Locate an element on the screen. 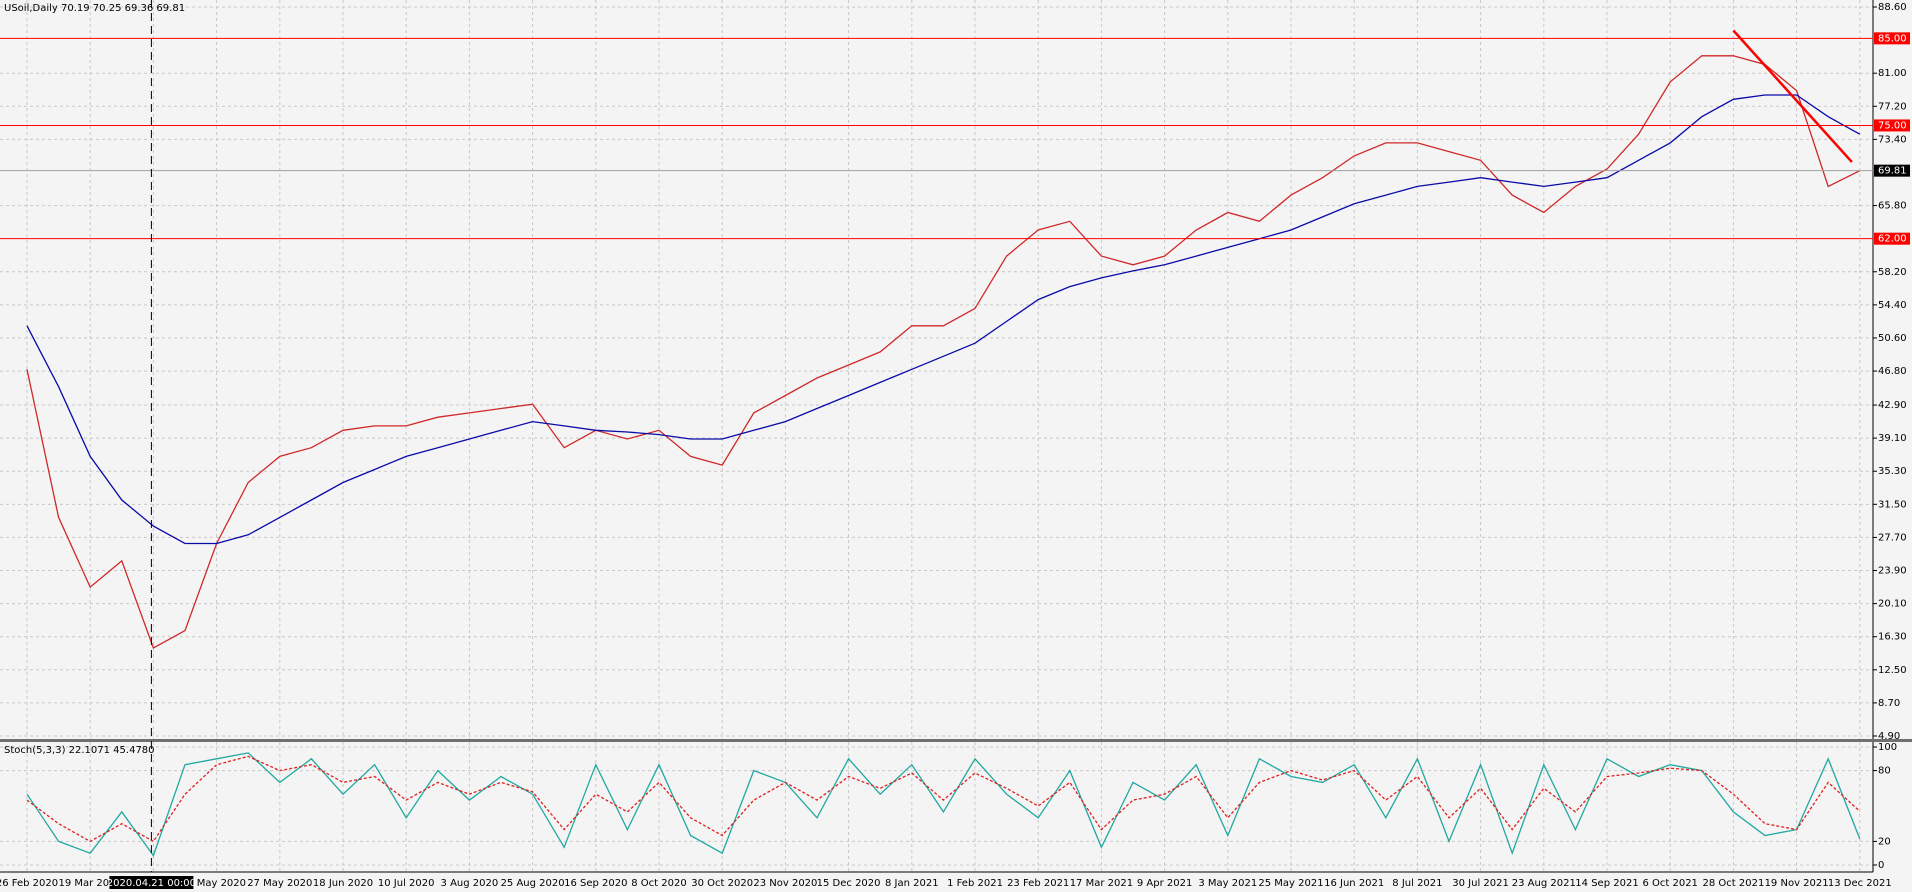  y-tick-label: 39.10 is located at coordinates (1892, 438).